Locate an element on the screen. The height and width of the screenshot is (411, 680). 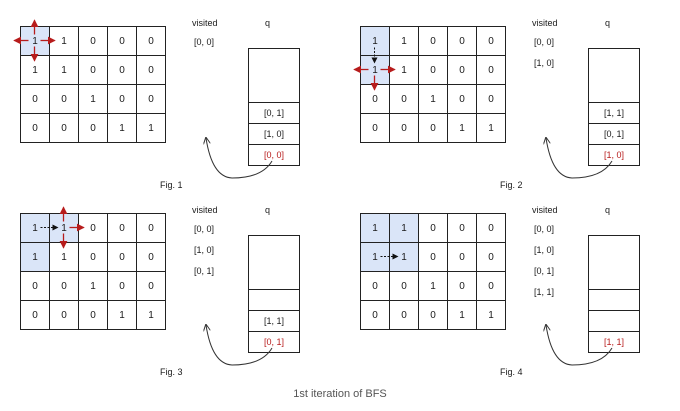
visited-item: [0, 0] is located at coordinates (544, 42).